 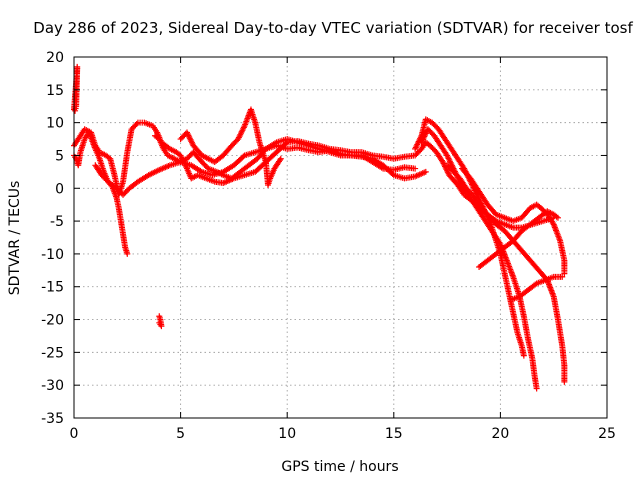 I want to click on y-tick-label: -35, so click(x=52, y=419).